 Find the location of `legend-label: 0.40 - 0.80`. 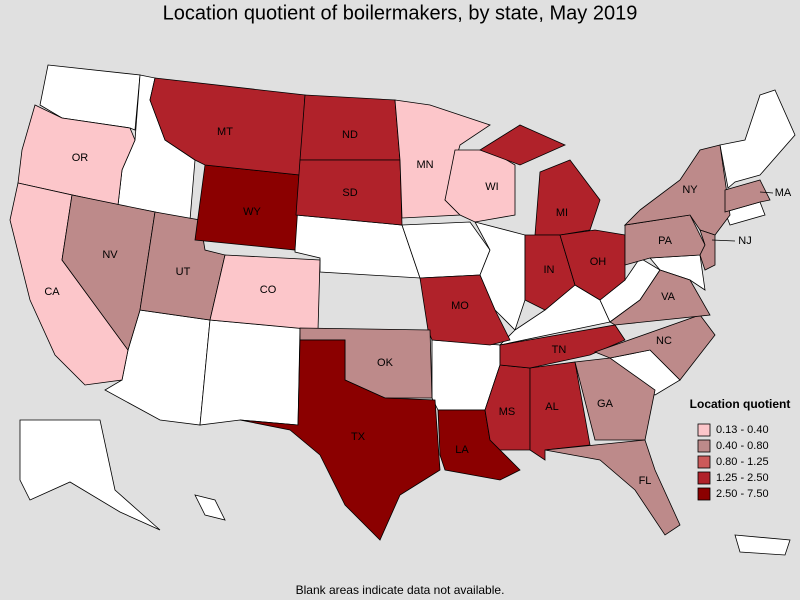

legend-label: 0.40 - 0.80 is located at coordinates (742, 446).